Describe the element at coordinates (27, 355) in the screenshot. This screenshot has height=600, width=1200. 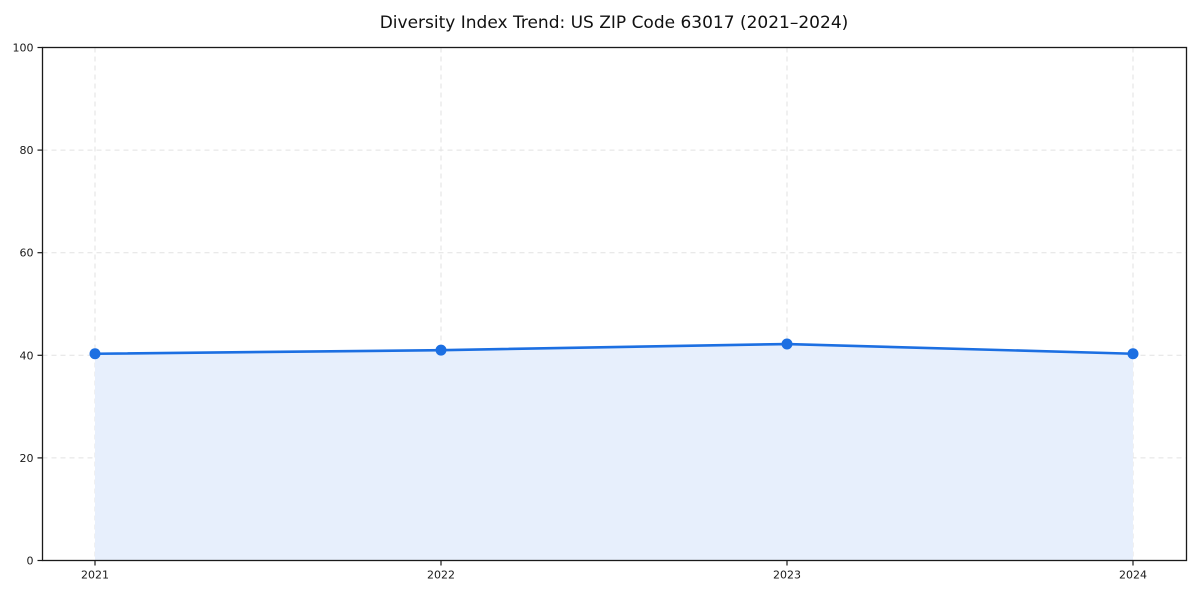
I see `y-tick-label: 40` at that location.